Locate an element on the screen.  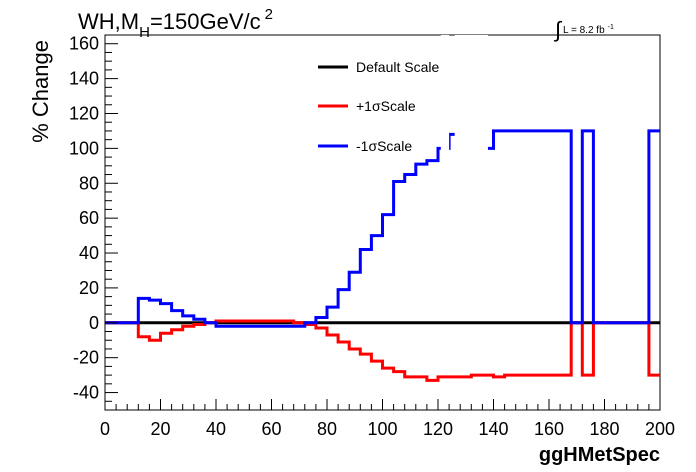
y-tick-label: 100 is located at coordinates (84, 148).